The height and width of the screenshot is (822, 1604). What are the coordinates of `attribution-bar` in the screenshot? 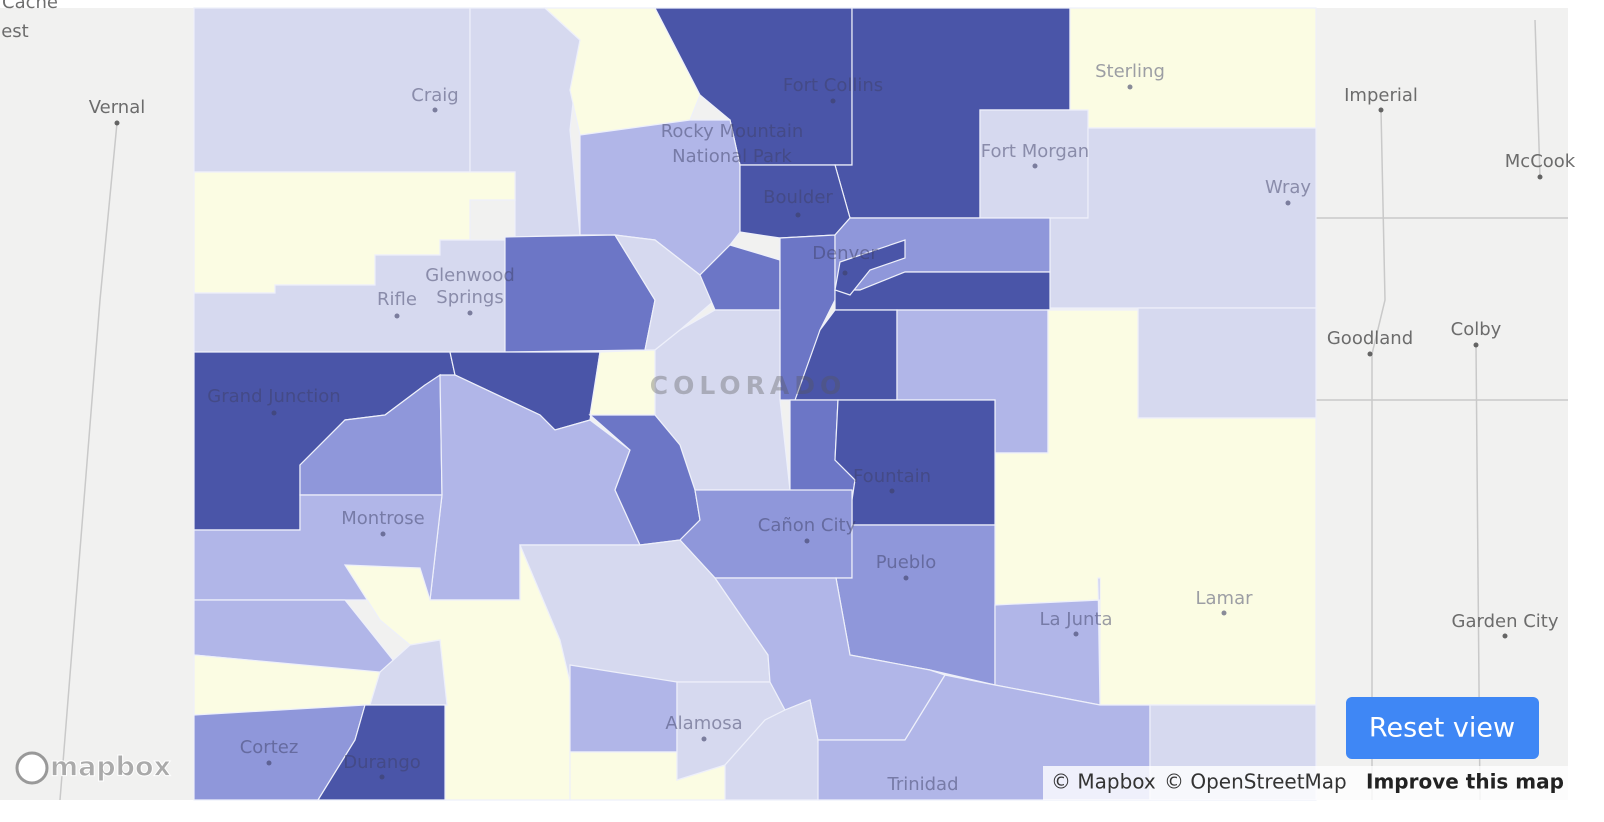 It's located at (1305, 783).